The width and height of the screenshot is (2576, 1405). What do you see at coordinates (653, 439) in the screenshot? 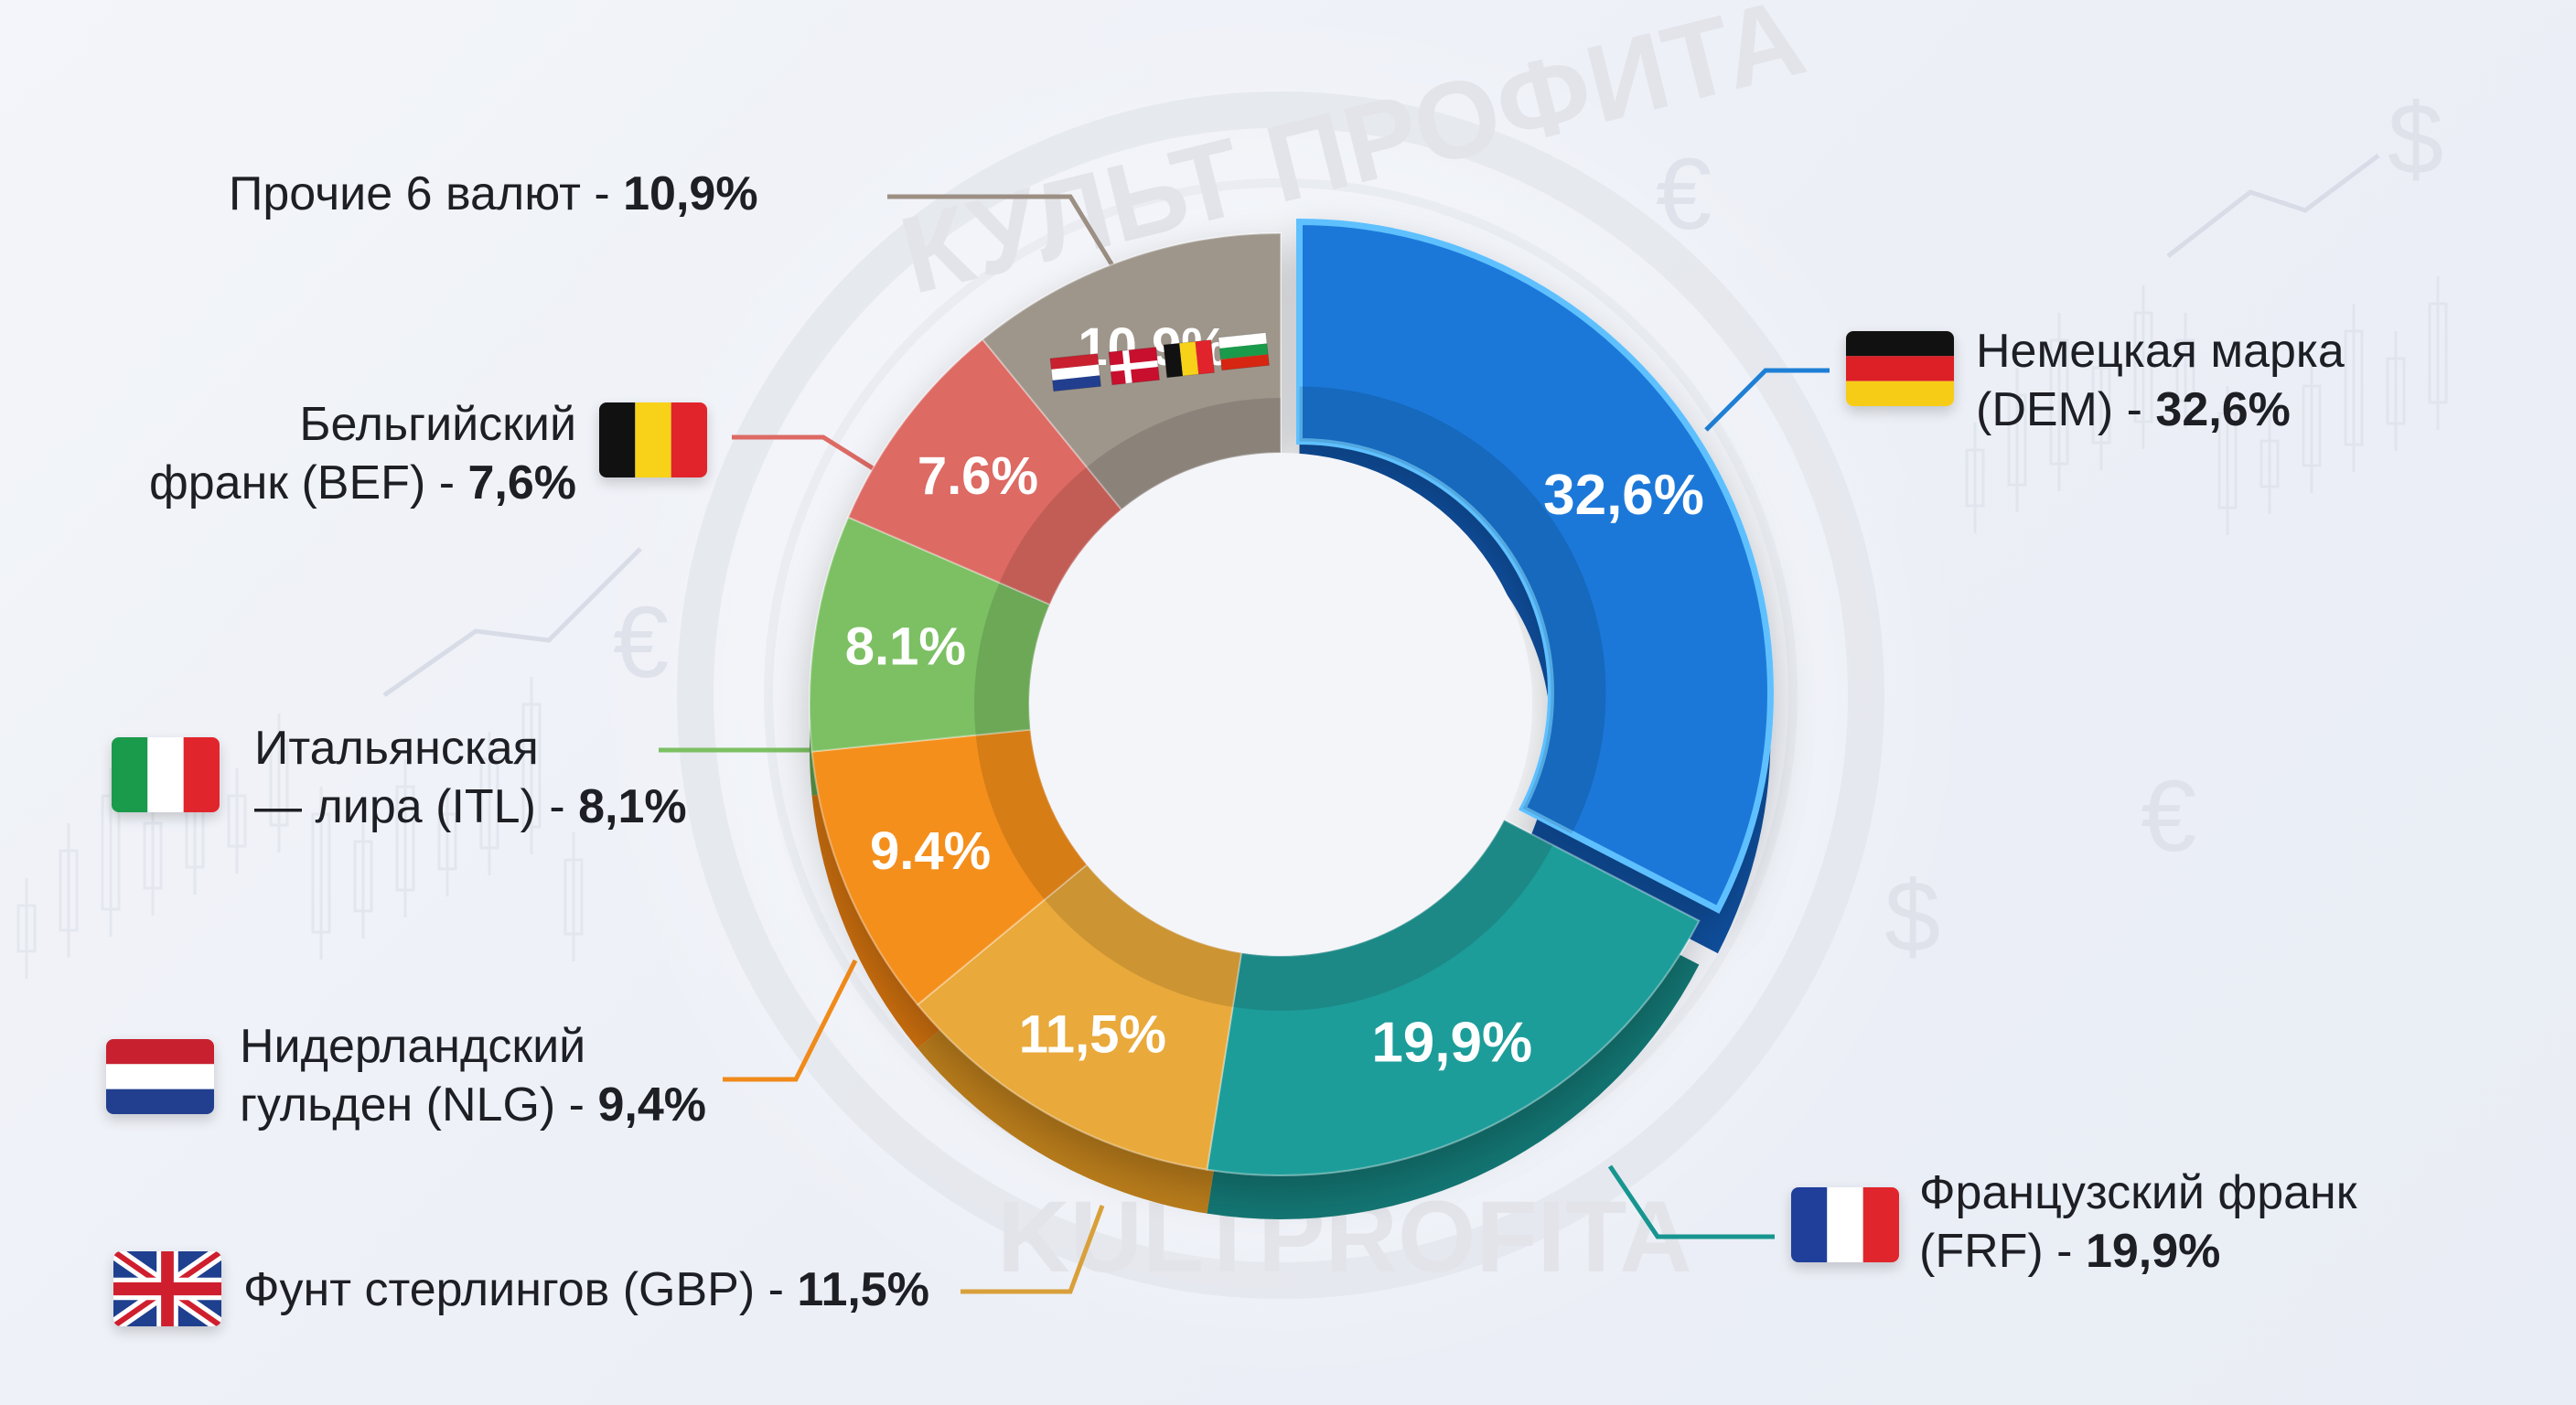
I see `belgium-flag` at bounding box center [653, 439].